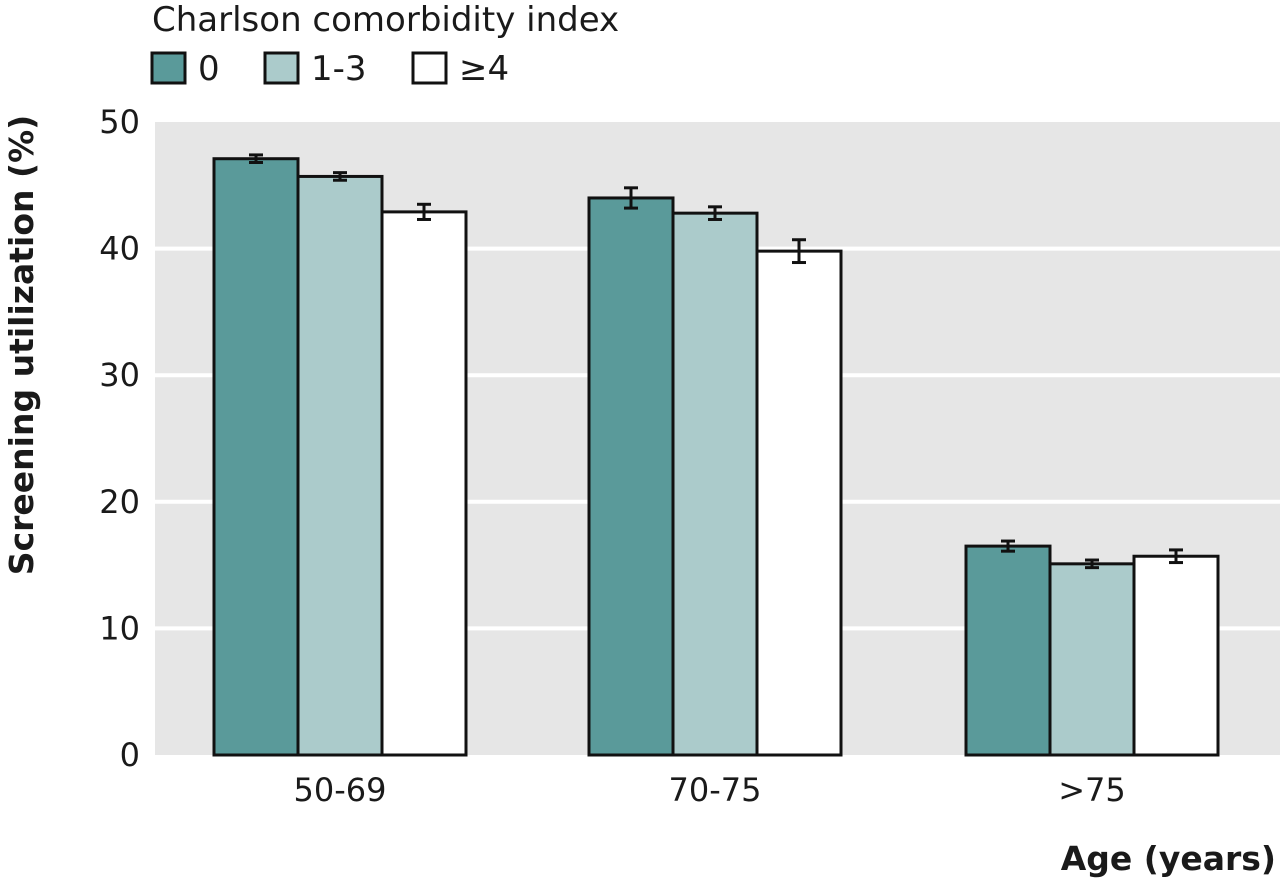 The height and width of the screenshot is (881, 1280). Describe the element at coordinates (385, 20) in the screenshot. I see `legend-title: Charlson comorbidity index` at that location.